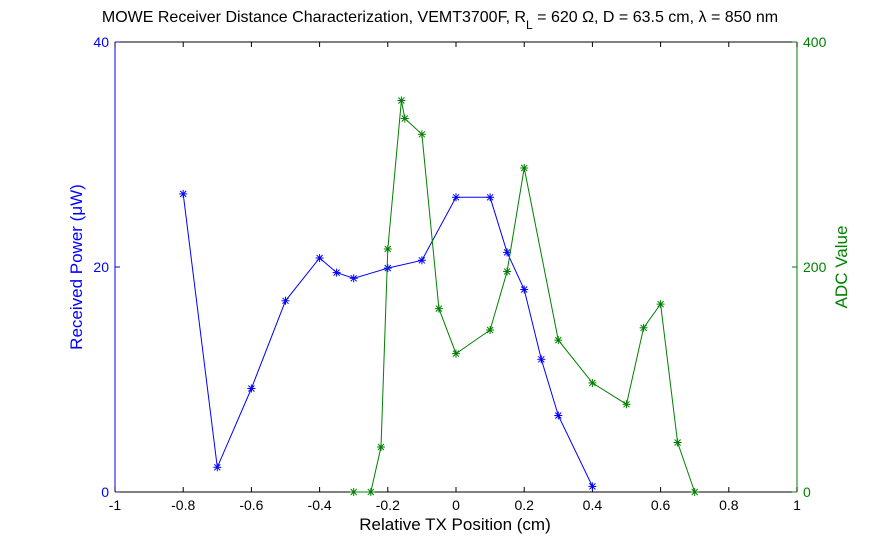  Describe the element at coordinates (661, 505) in the screenshot. I see `x-tick-label: 0.6` at that location.